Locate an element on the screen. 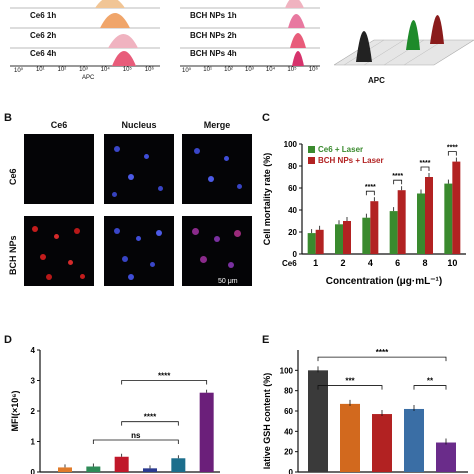  x-tick-label: 4 is located at coordinates (370, 263).